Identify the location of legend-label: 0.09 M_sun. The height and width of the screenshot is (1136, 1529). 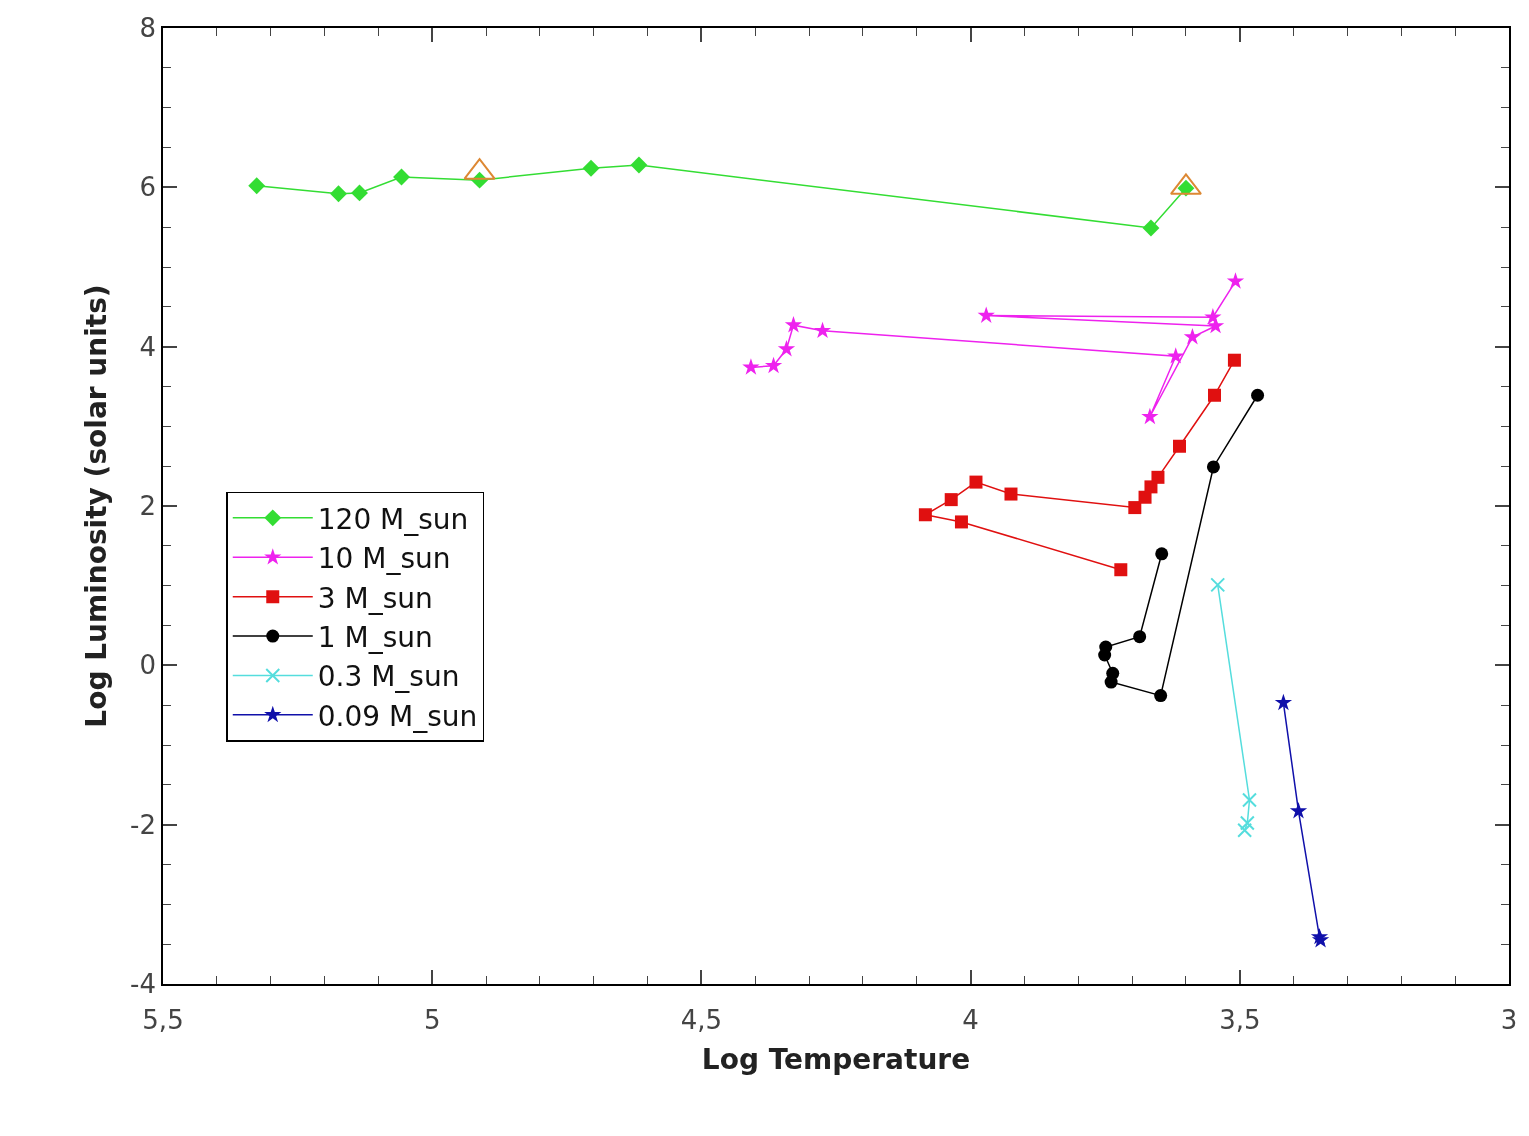
(397, 716).